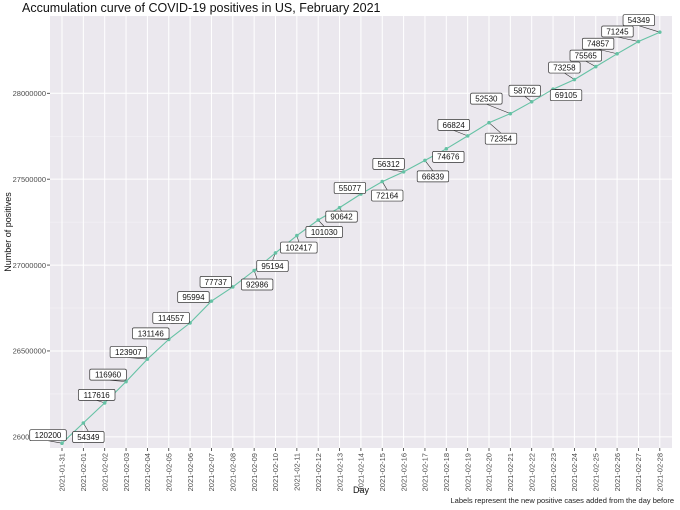  Describe the element at coordinates (339, 472) in the screenshot. I see `x-tick-label: 2021-02-13` at that location.